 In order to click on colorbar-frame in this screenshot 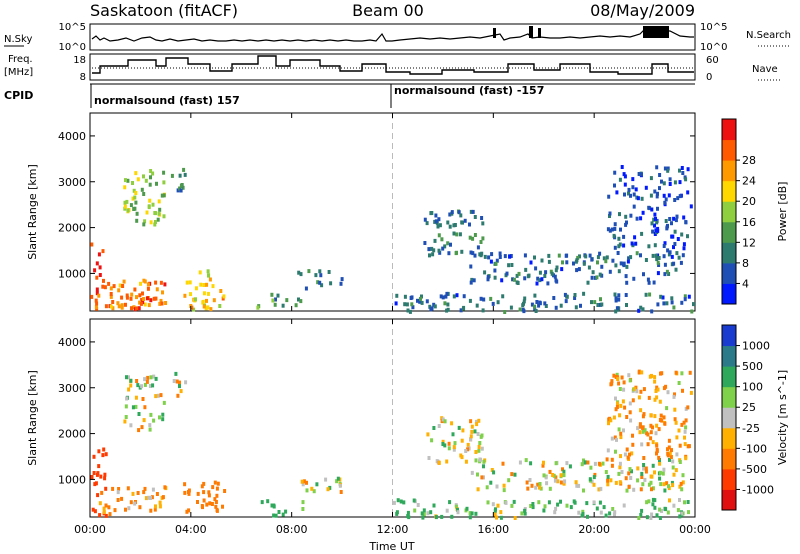, I will do `click(729, 417)`.